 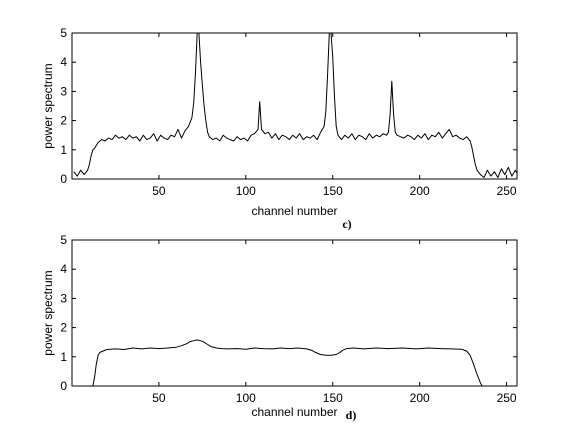 What do you see at coordinates (63, 106) in the screenshot?
I see `y-tick-labels-c: 0 1 2 3 4 5` at bounding box center [63, 106].